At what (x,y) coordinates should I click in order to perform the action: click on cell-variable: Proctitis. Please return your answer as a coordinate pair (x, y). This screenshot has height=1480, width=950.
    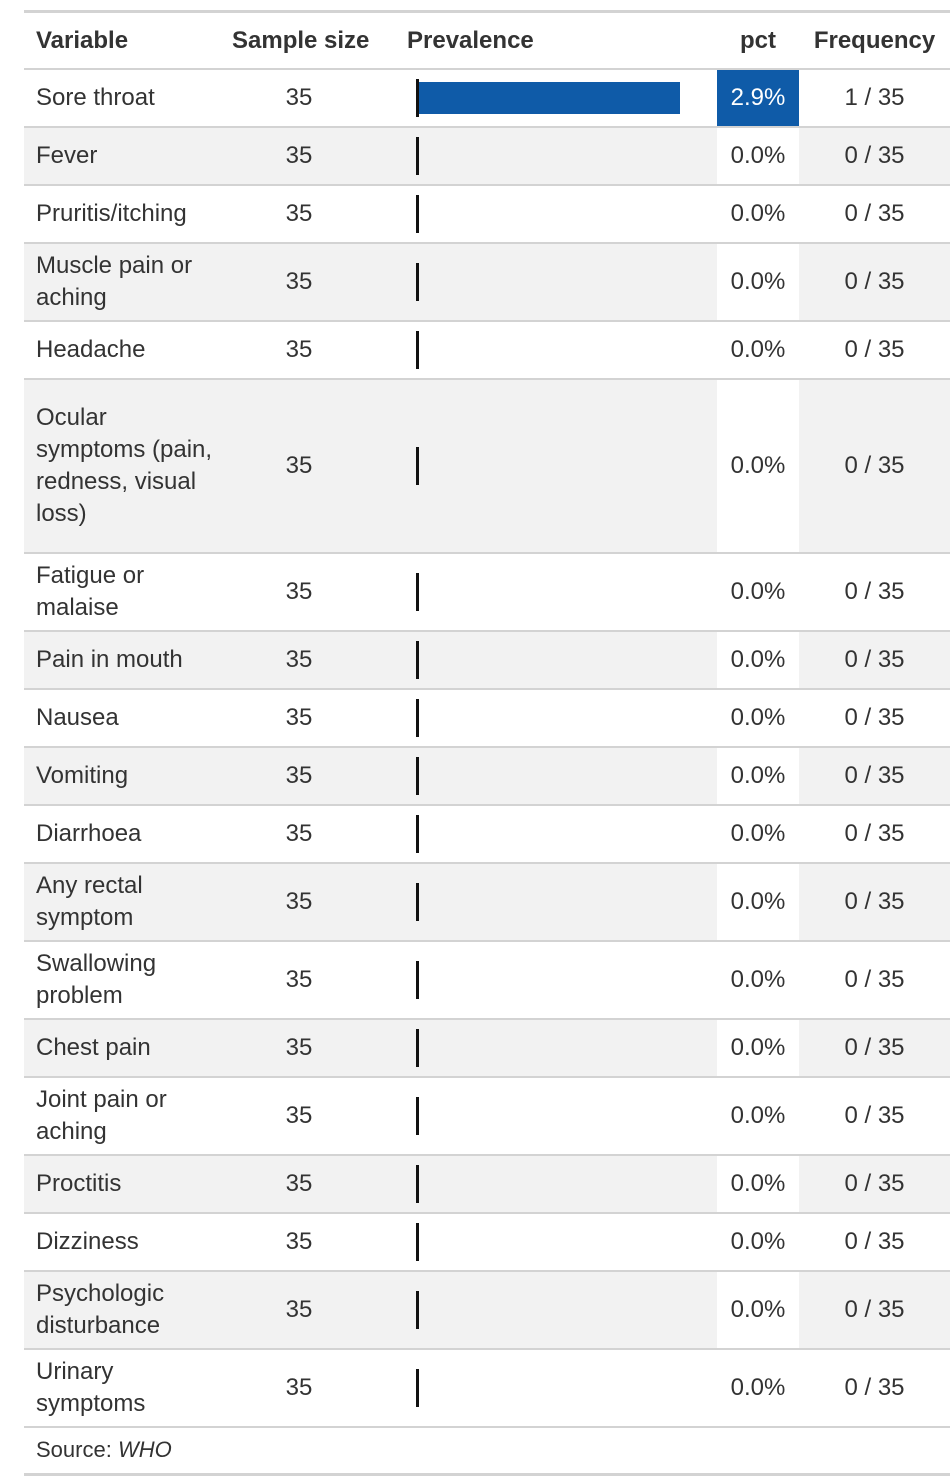
    Looking at the image, I should click on (79, 1183).